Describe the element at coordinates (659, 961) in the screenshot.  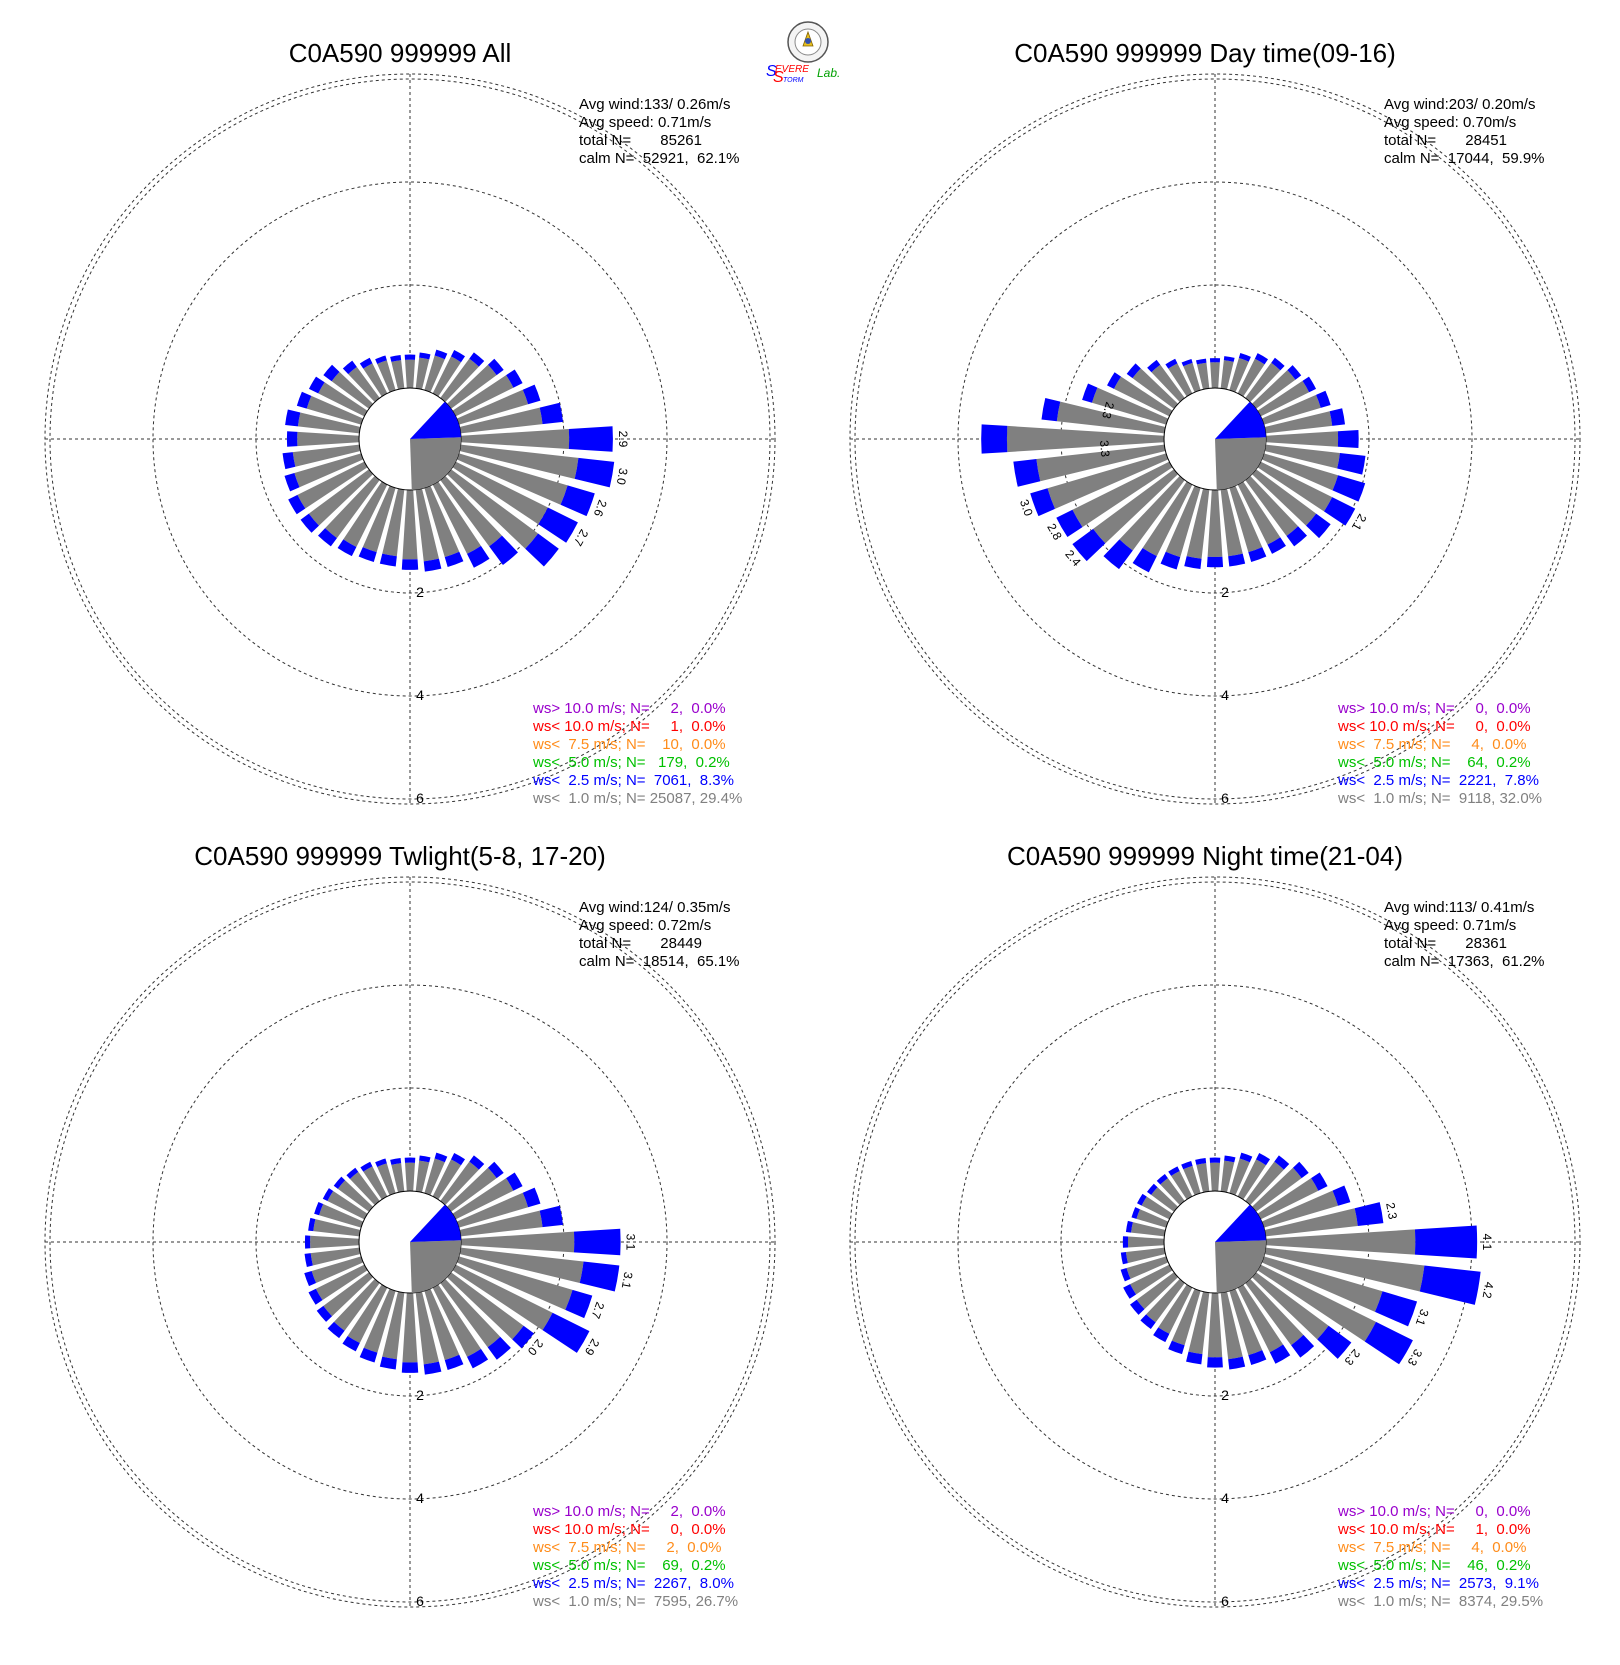
I see `stat-line-4: calm N= 18514, 65.1%` at that location.